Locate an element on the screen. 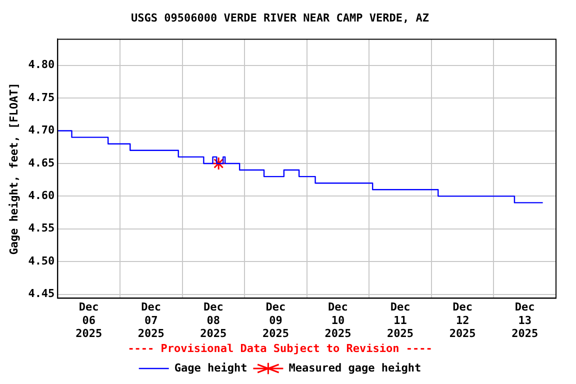 This screenshot has height=384, width=576. y-tick-label: 4.60 is located at coordinates (41, 195).